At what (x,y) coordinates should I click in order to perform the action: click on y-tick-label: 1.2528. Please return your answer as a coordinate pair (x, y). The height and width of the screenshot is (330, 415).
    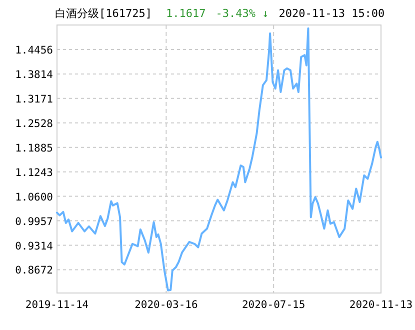
    Looking at the image, I should click on (34, 124).